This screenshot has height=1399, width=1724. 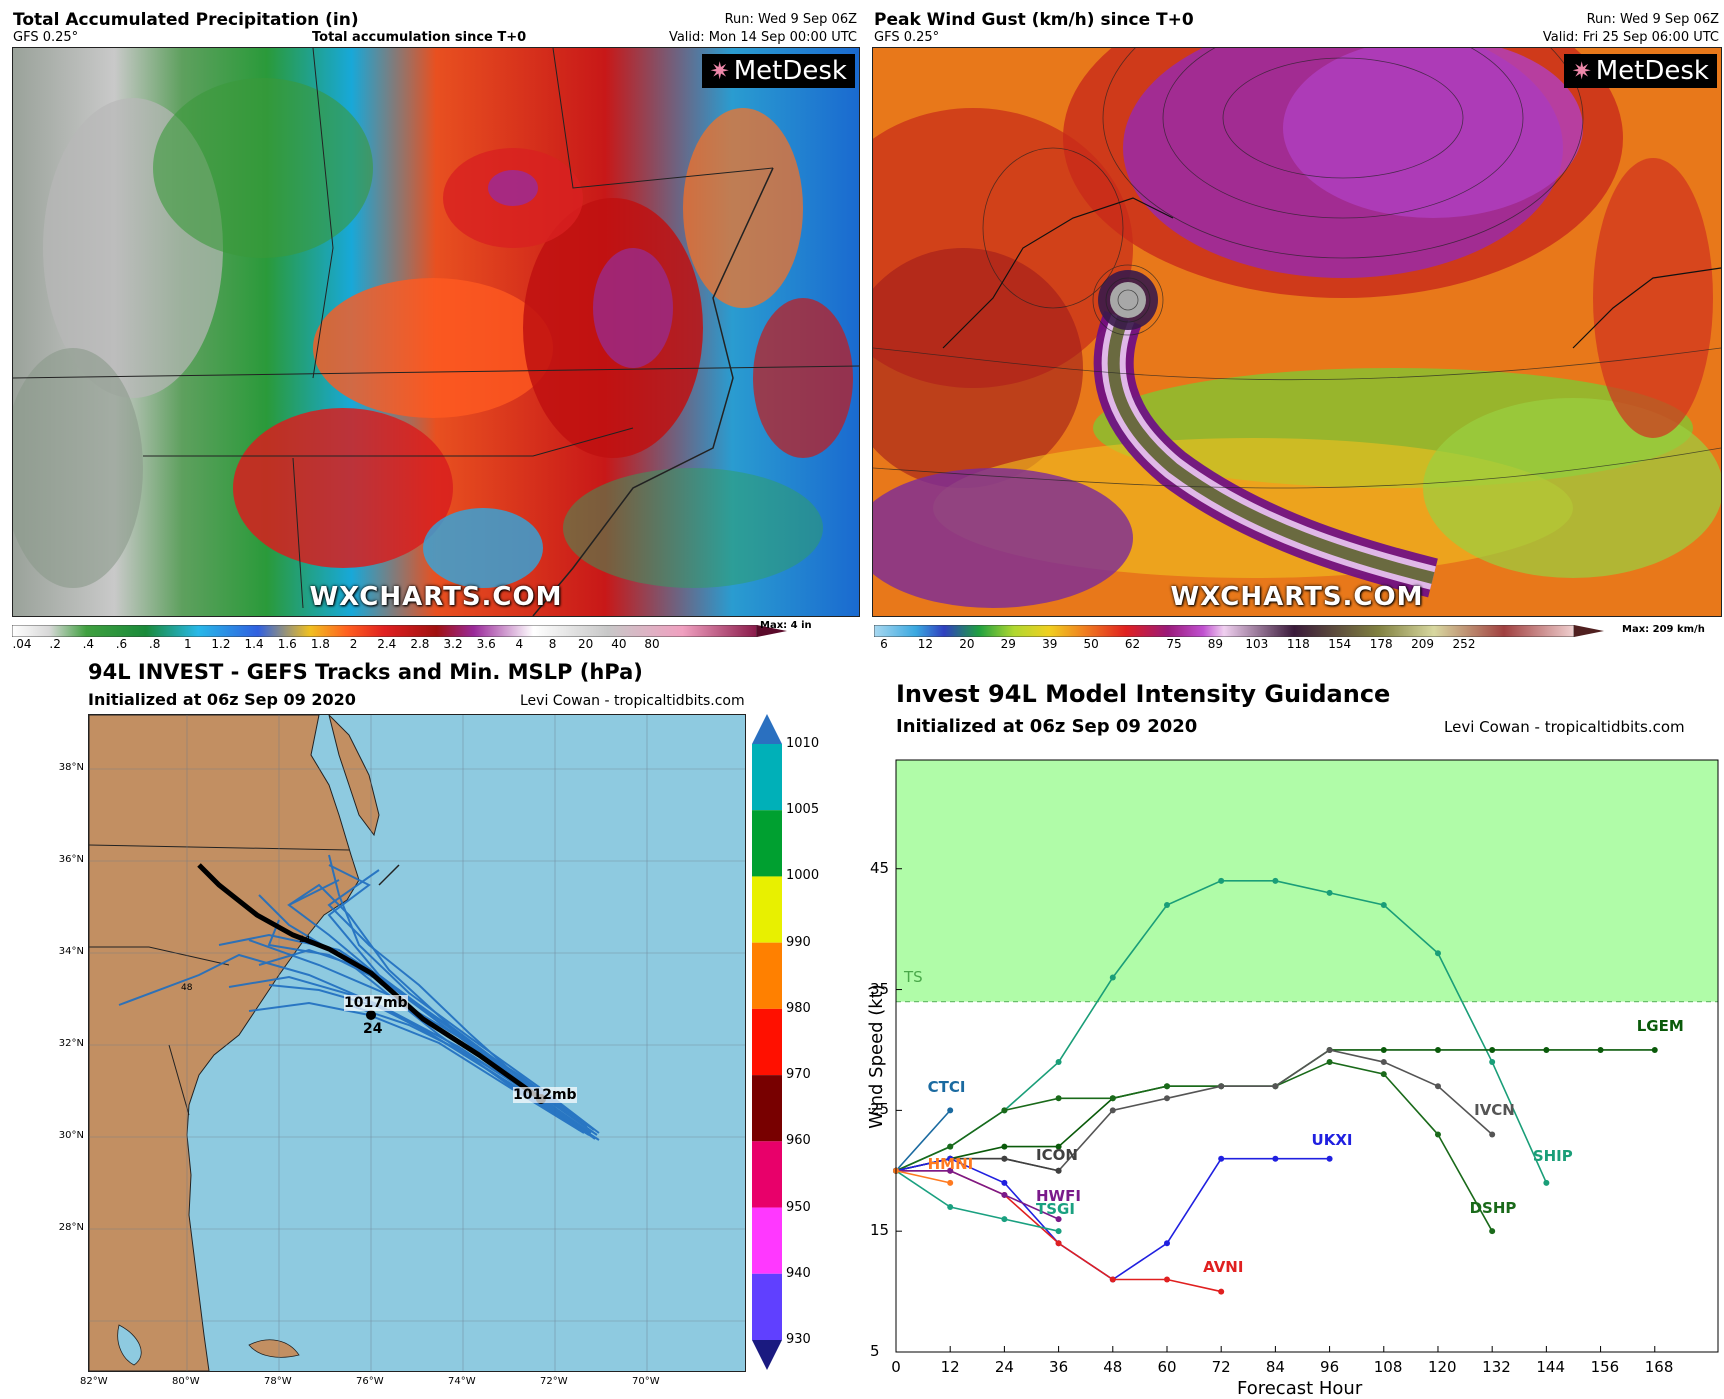 What do you see at coordinates (1388, 1367) in the screenshot?
I see `x-tick-label-9: 108` at bounding box center [1388, 1367].